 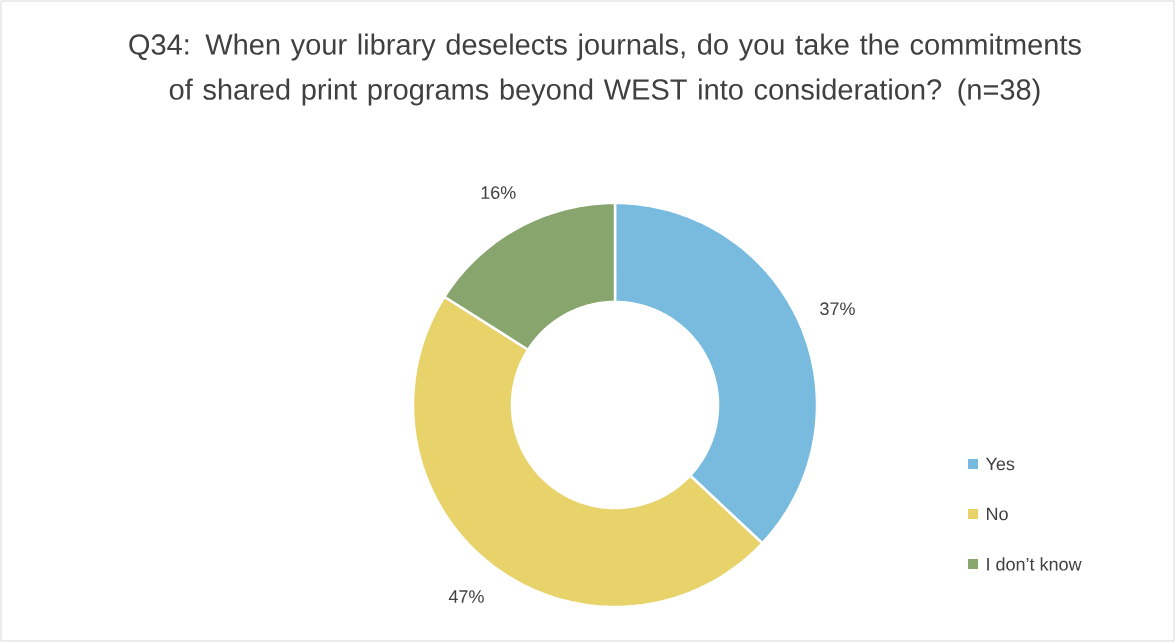 I want to click on legend-label: No, so click(x=997, y=514).